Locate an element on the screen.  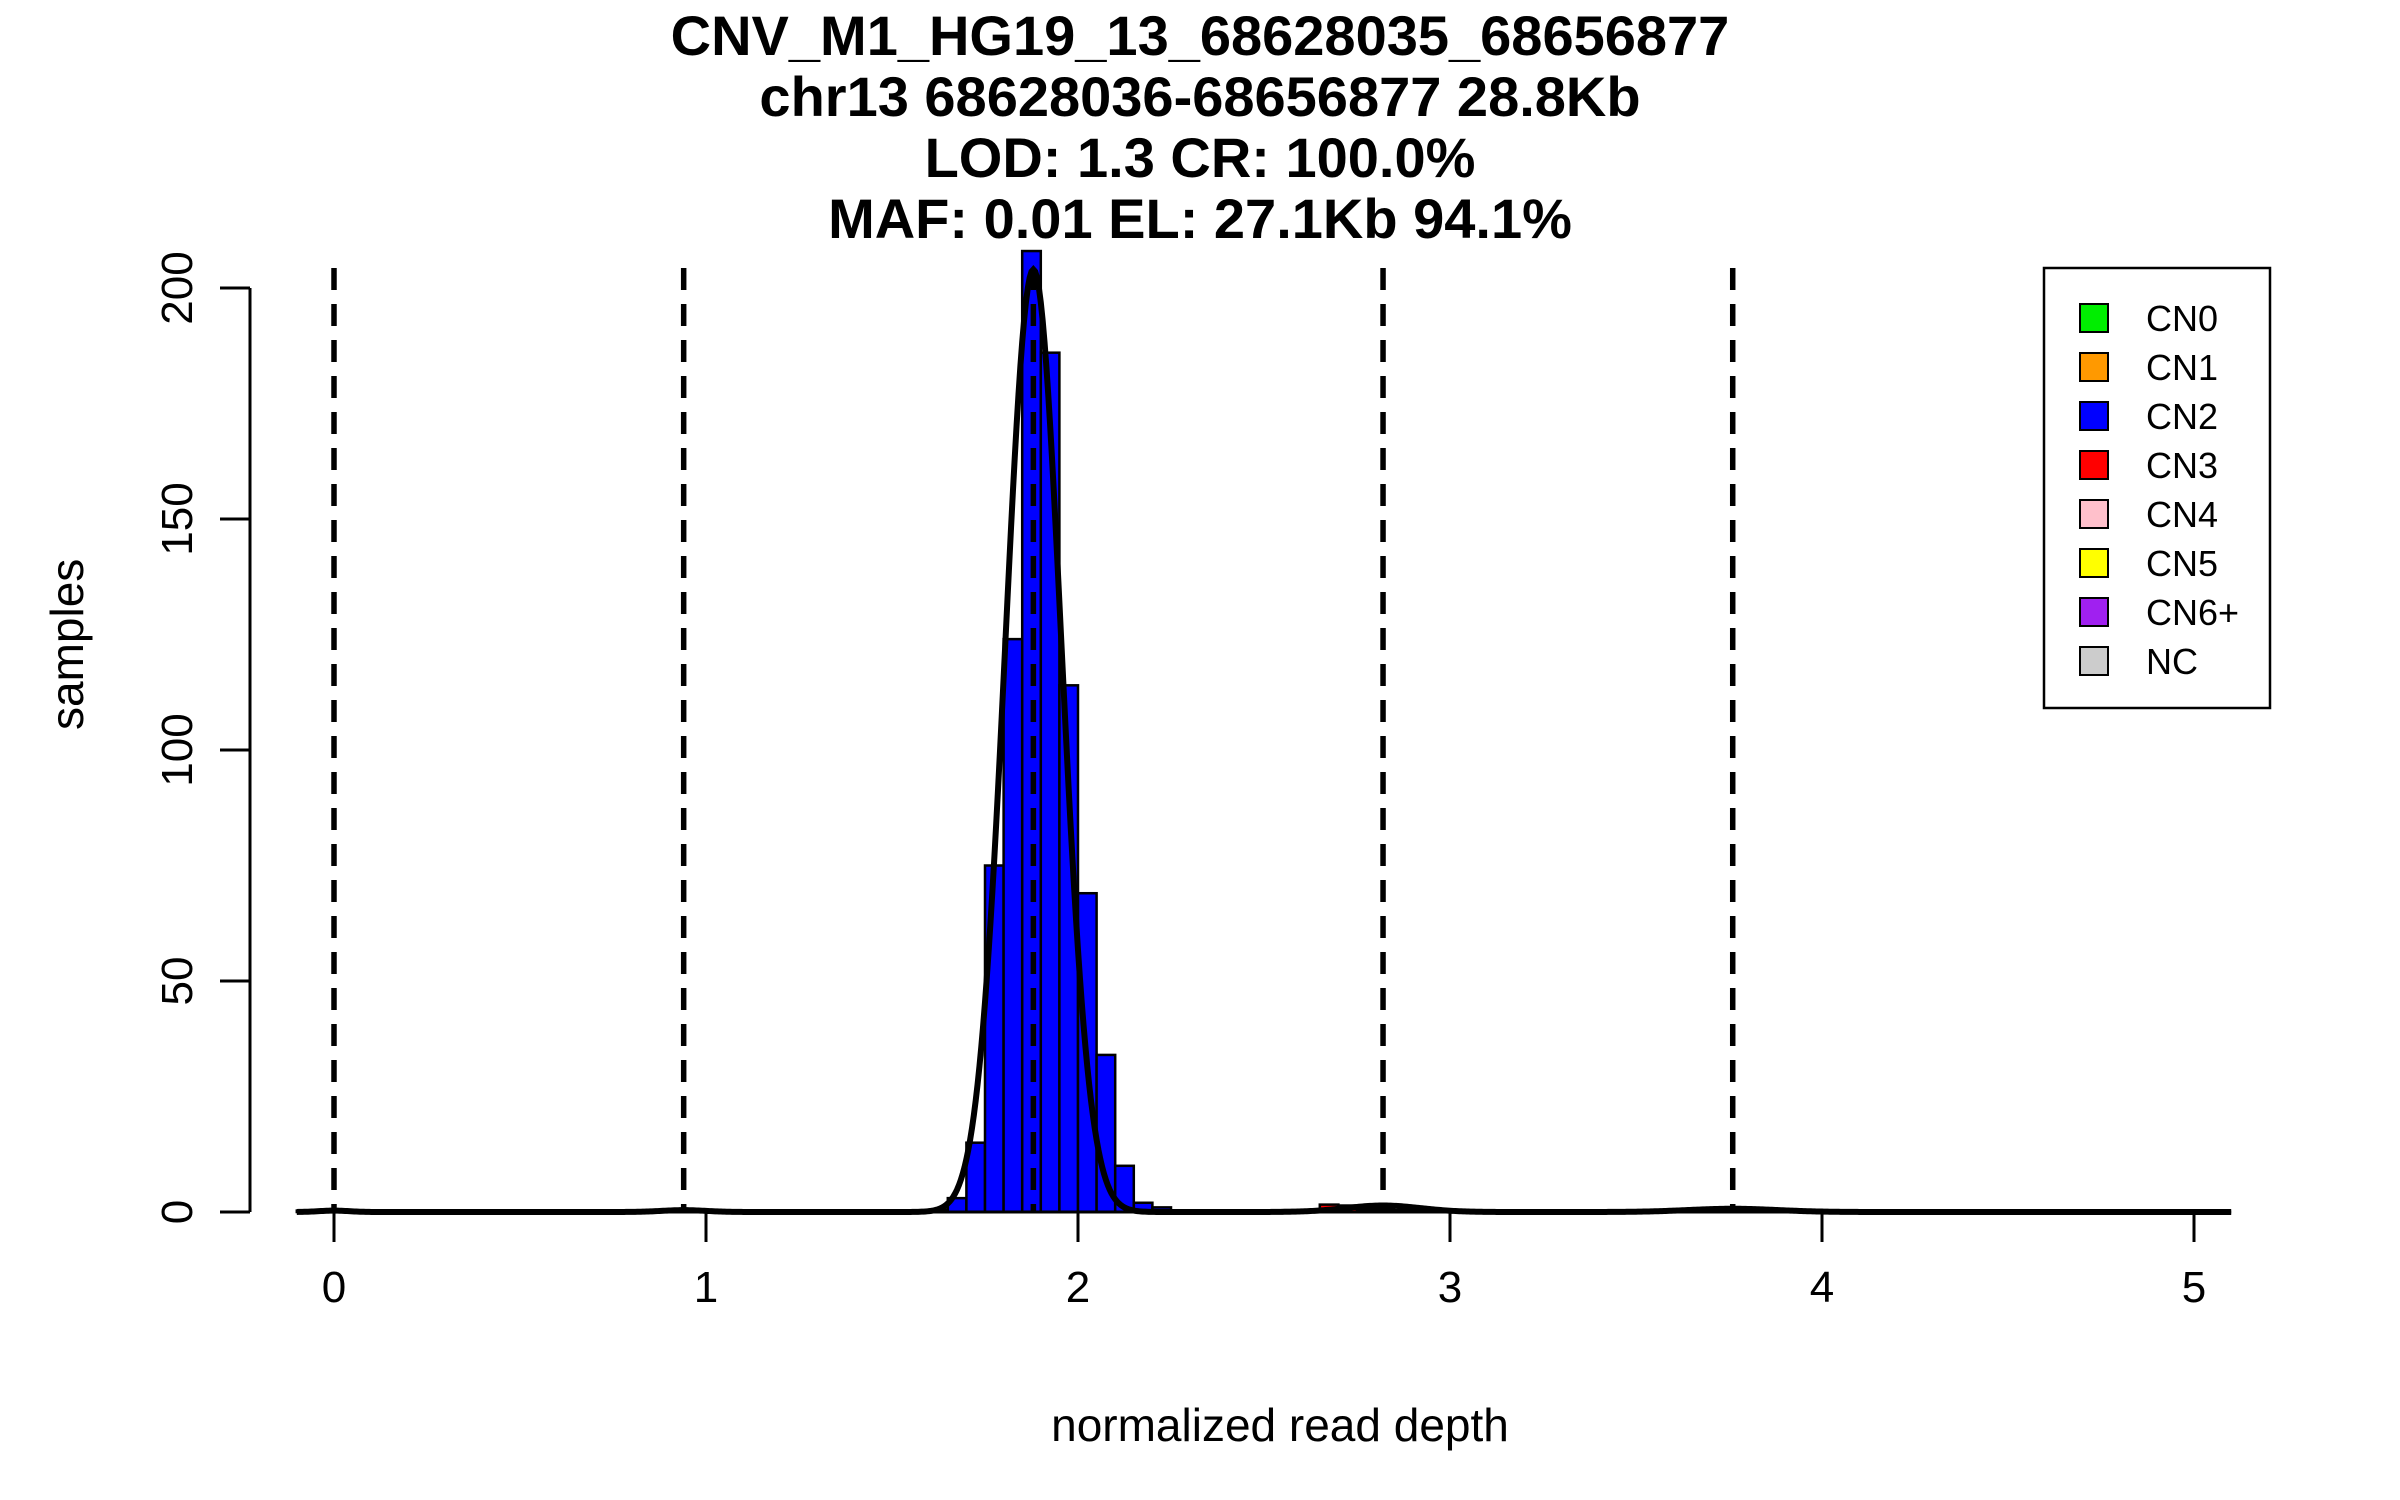
x-tick-label: 5 is located at coordinates (2194, 1287).